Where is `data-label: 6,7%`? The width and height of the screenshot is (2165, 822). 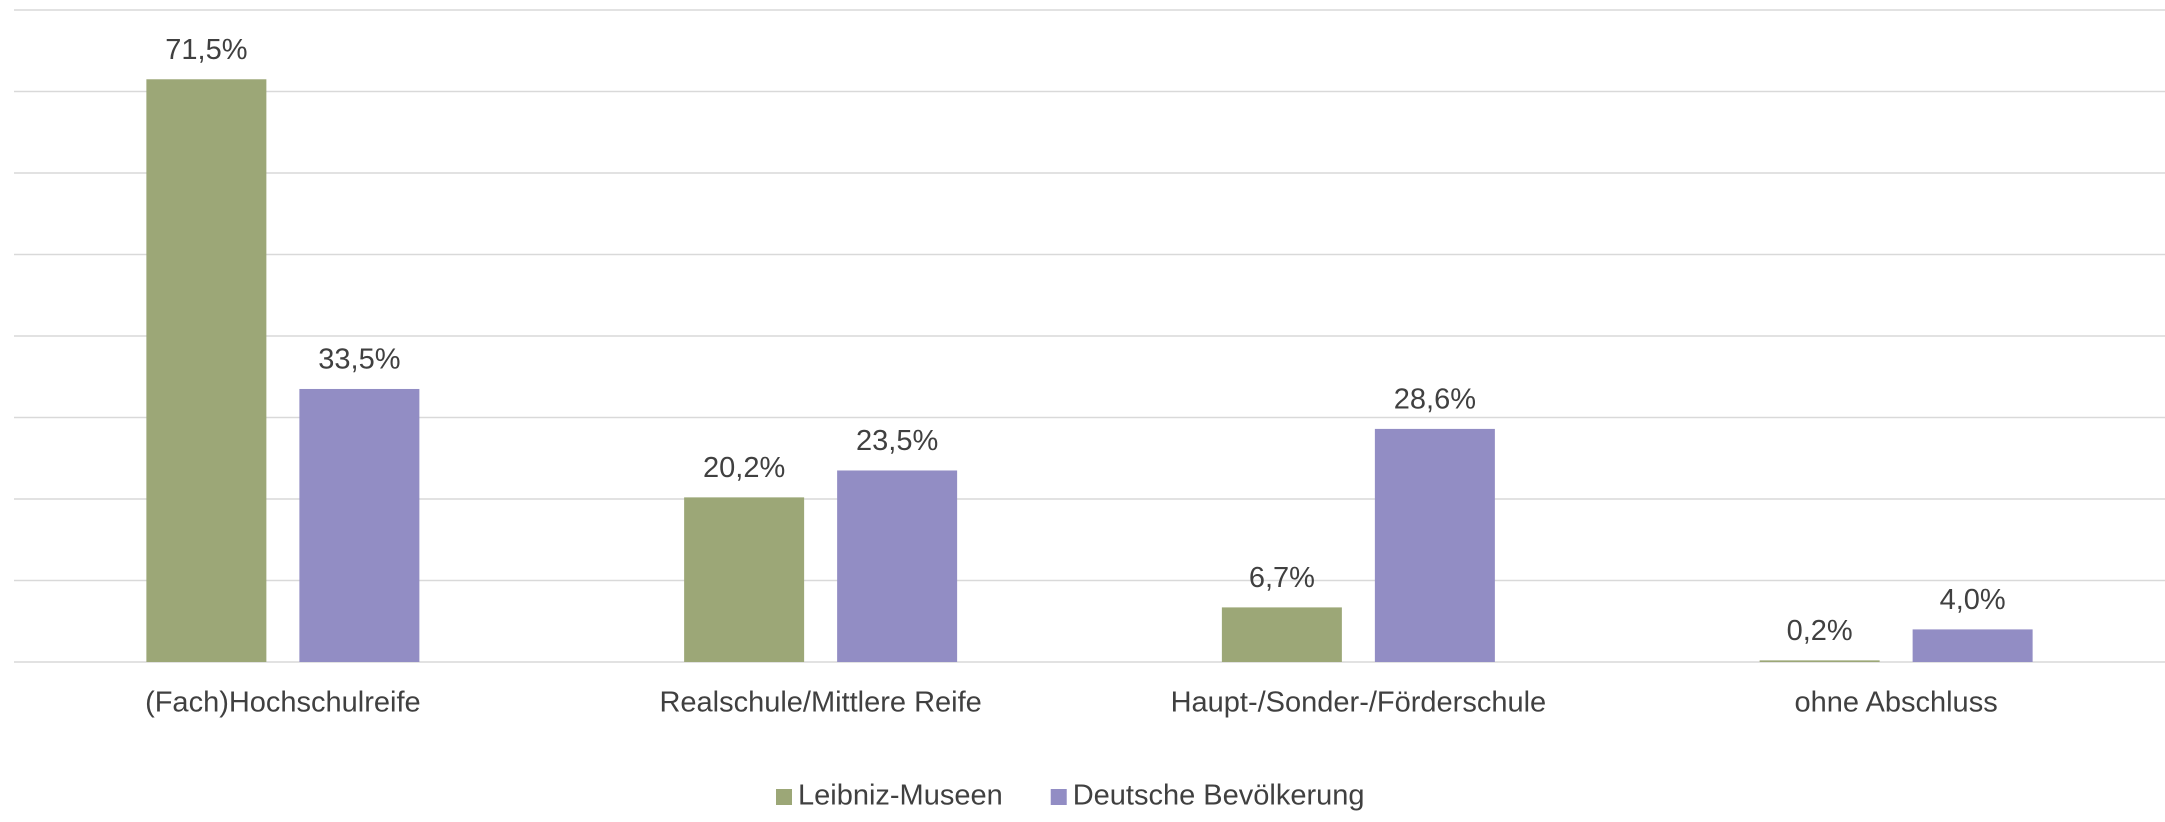 data-label: 6,7% is located at coordinates (1282, 578).